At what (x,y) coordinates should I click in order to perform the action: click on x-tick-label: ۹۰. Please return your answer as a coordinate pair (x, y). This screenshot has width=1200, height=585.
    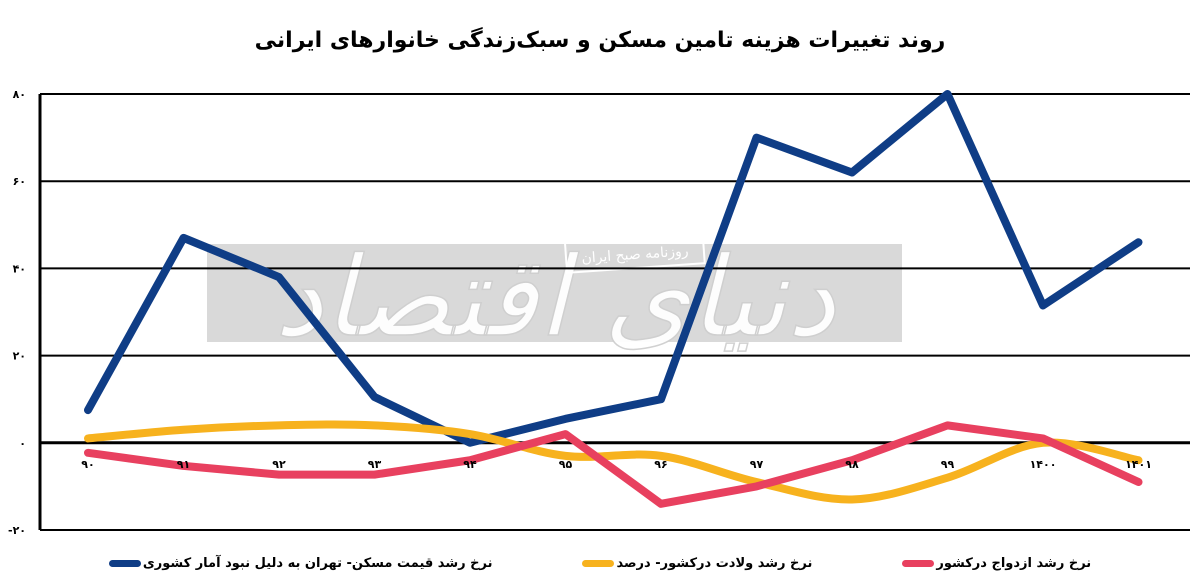
    Looking at the image, I should click on (87, 464).